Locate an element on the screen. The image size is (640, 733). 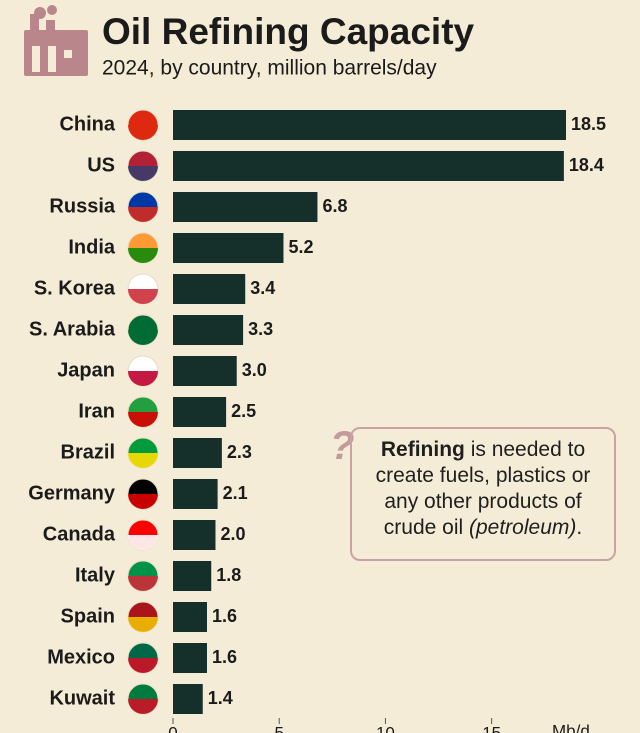
annotation-bold: Refining is located at coordinates (422, 449).